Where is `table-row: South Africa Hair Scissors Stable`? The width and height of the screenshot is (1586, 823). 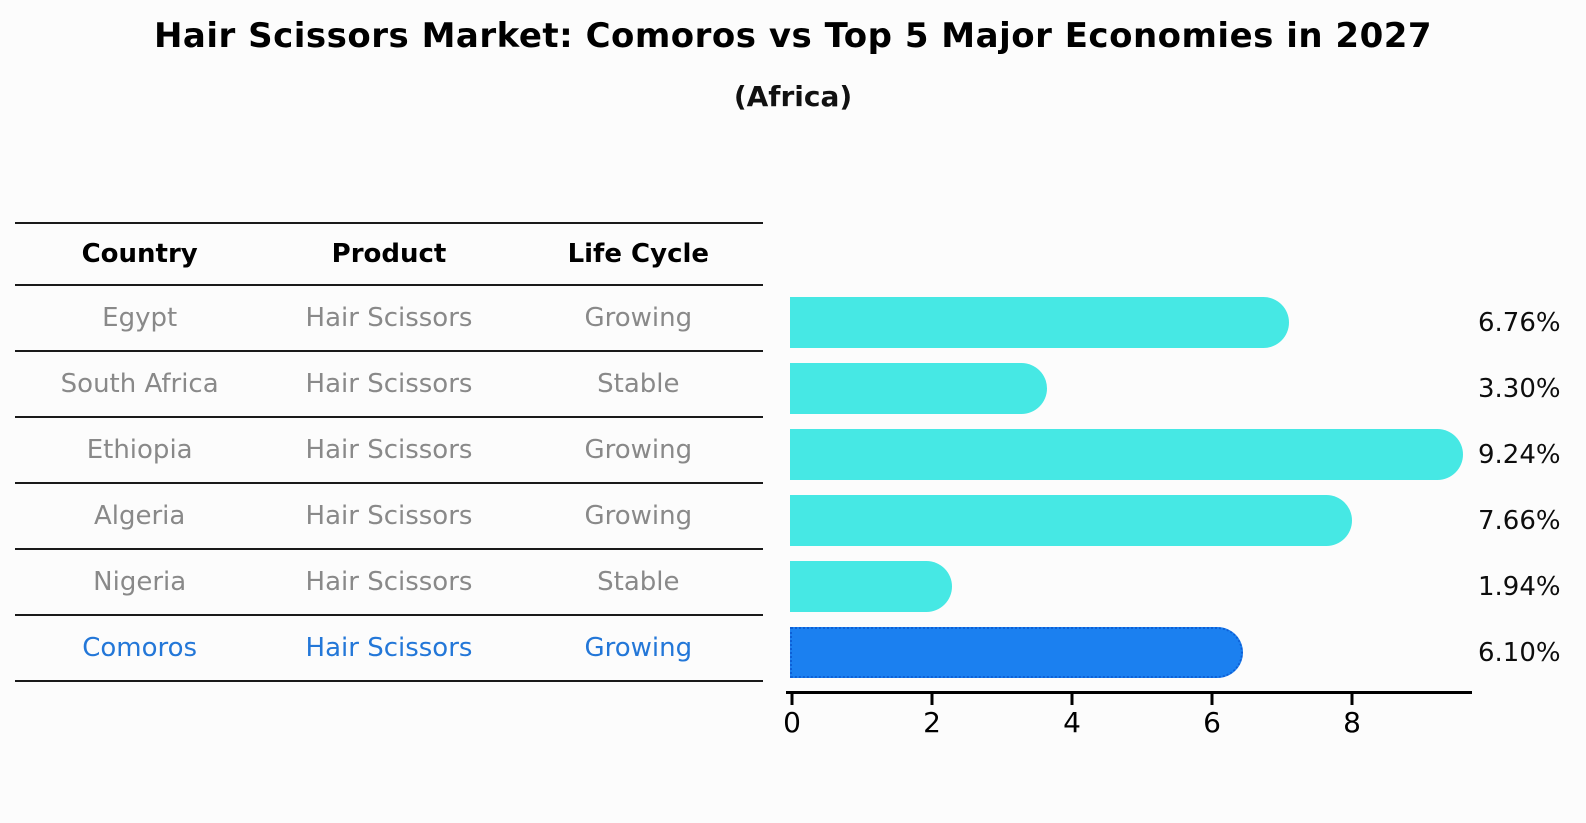 table-row: South Africa Hair Scissors Stable is located at coordinates (389, 385).